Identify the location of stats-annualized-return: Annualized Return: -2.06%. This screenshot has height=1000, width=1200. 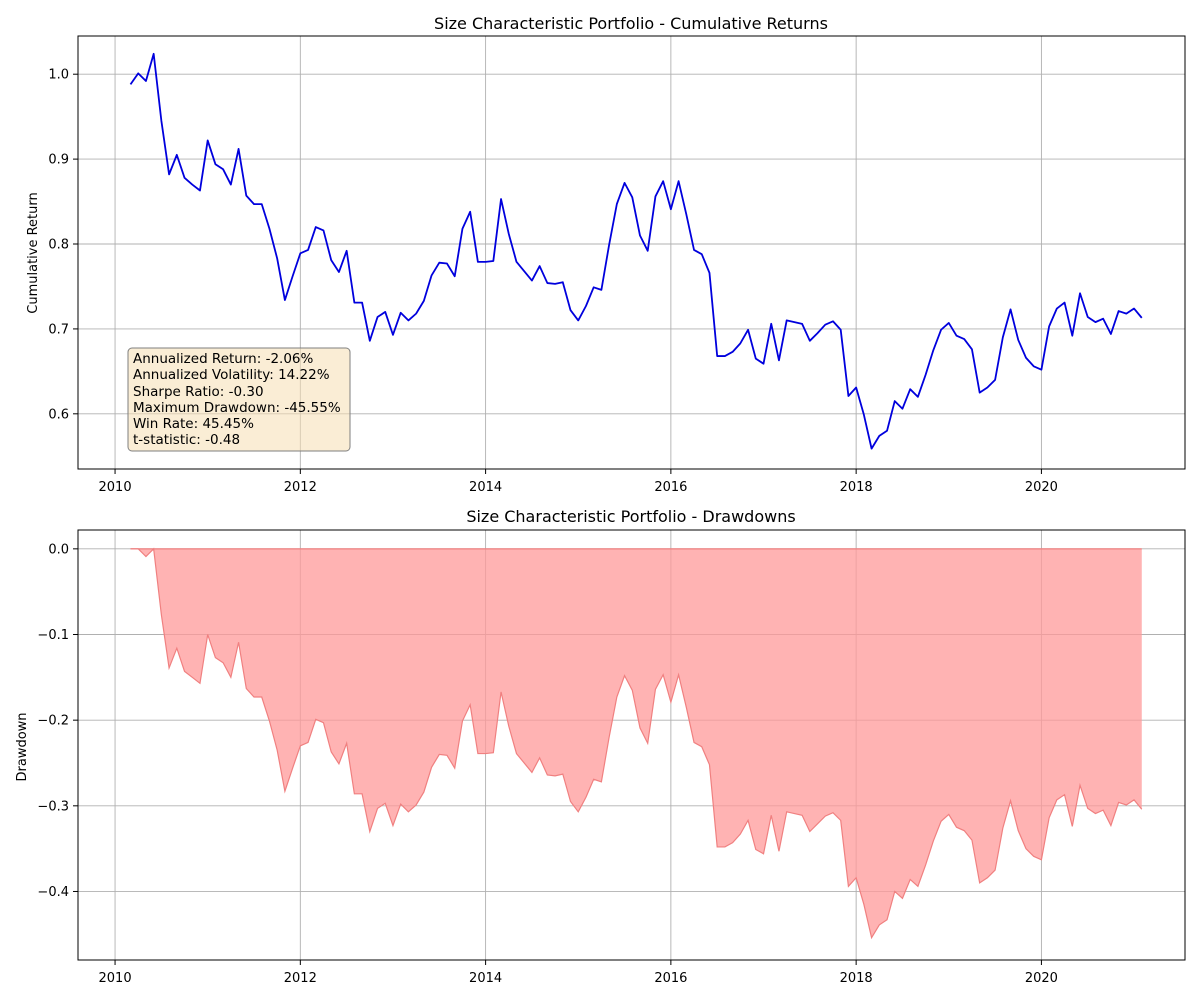
(223, 359).